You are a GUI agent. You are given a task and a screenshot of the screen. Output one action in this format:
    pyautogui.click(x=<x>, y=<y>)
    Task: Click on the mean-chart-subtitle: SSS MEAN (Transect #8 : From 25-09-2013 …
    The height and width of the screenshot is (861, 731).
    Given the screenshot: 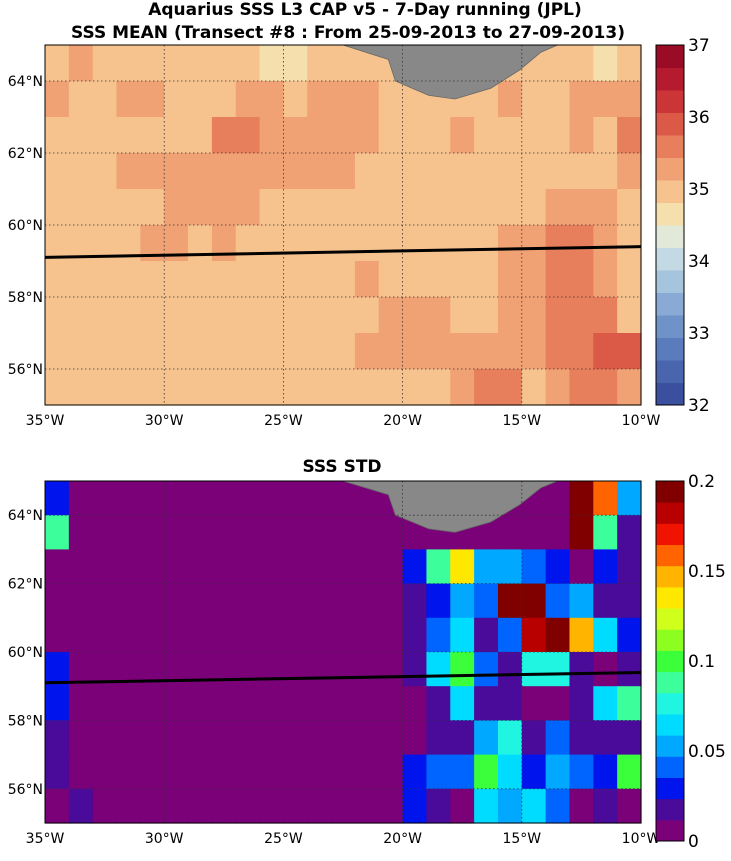 What is the action you would take?
    pyautogui.click(x=348, y=33)
    